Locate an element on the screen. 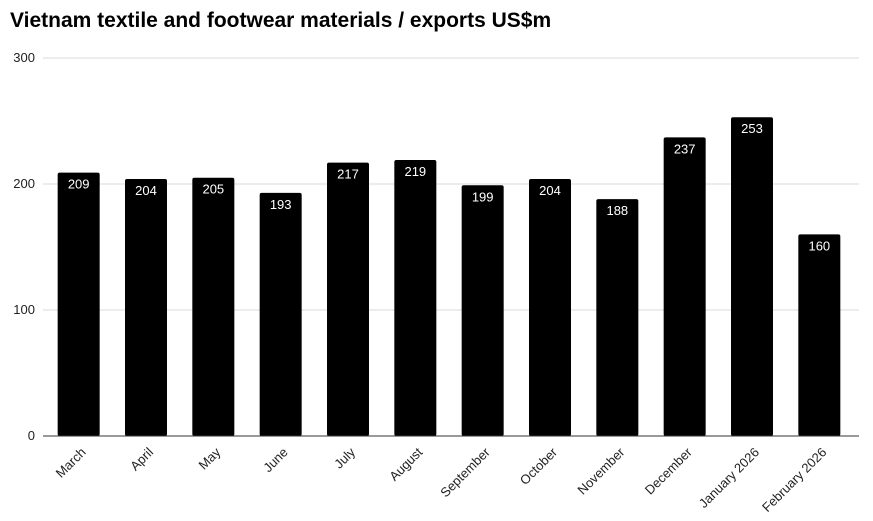 This screenshot has width=873, height=521. y-tick-label: 200 is located at coordinates (24, 183).